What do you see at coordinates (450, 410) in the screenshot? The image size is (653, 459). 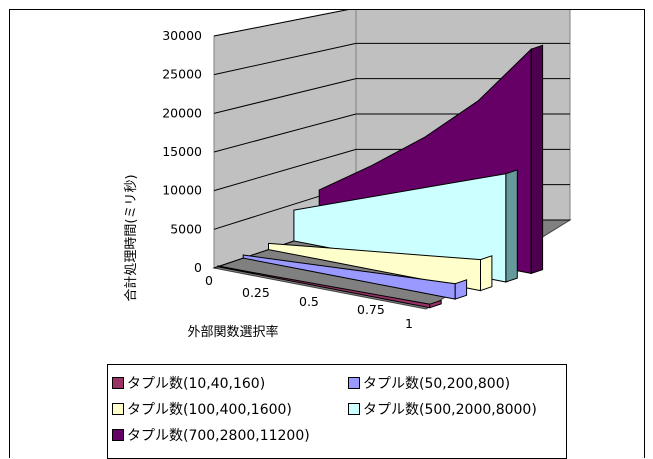 I see `legend-label: タプル数(500,2000,8000)` at bounding box center [450, 410].